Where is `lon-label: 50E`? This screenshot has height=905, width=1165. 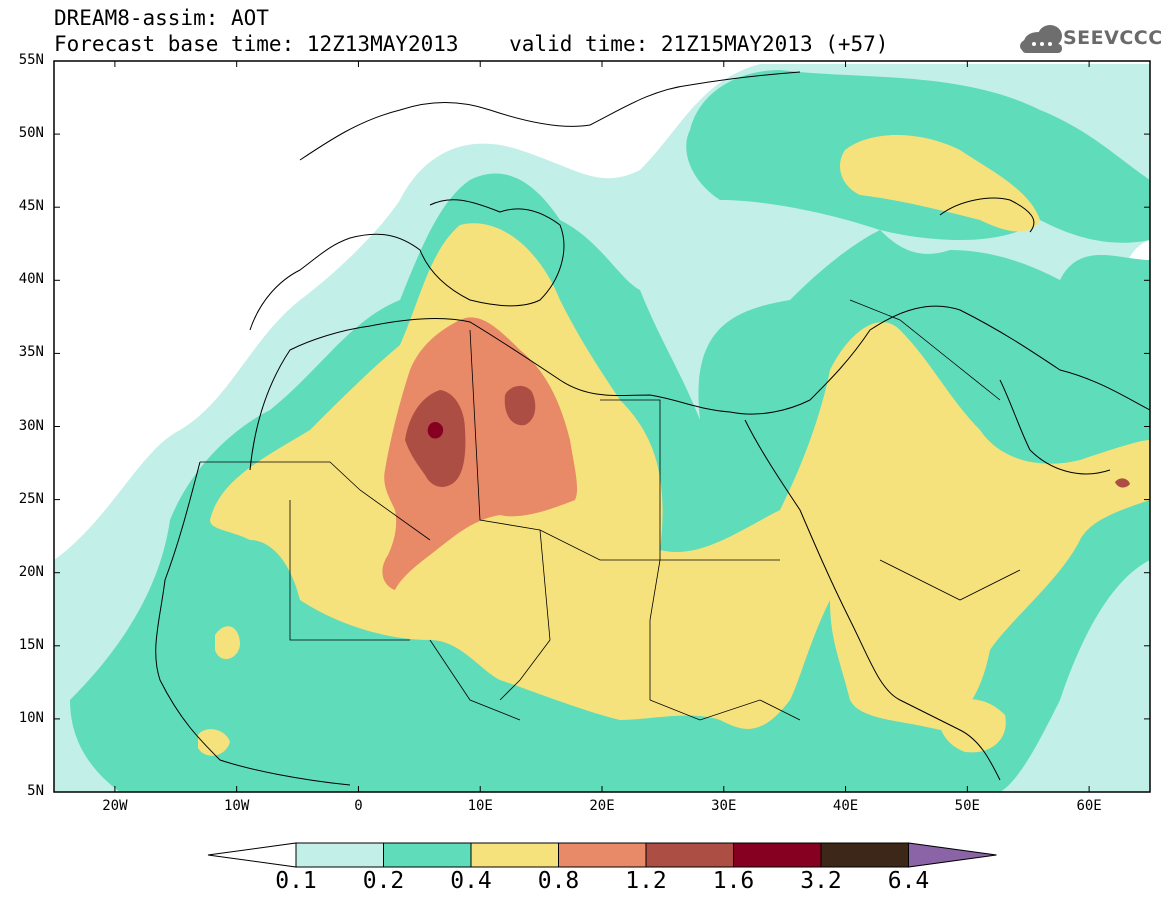
lon-label: 50E is located at coordinates (967, 806).